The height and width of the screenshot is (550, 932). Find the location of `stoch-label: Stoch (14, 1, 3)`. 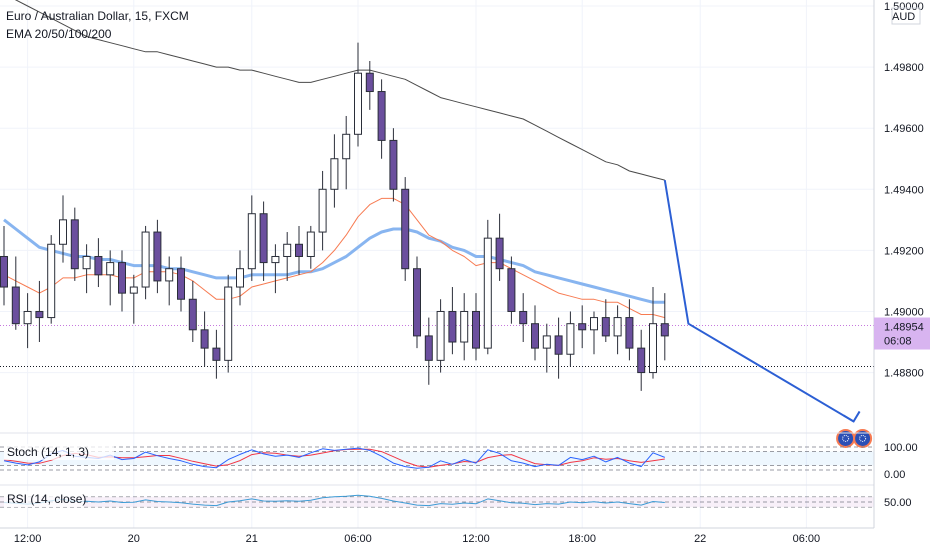

stoch-label: Stoch (14, 1, 3) is located at coordinates (48, 452).